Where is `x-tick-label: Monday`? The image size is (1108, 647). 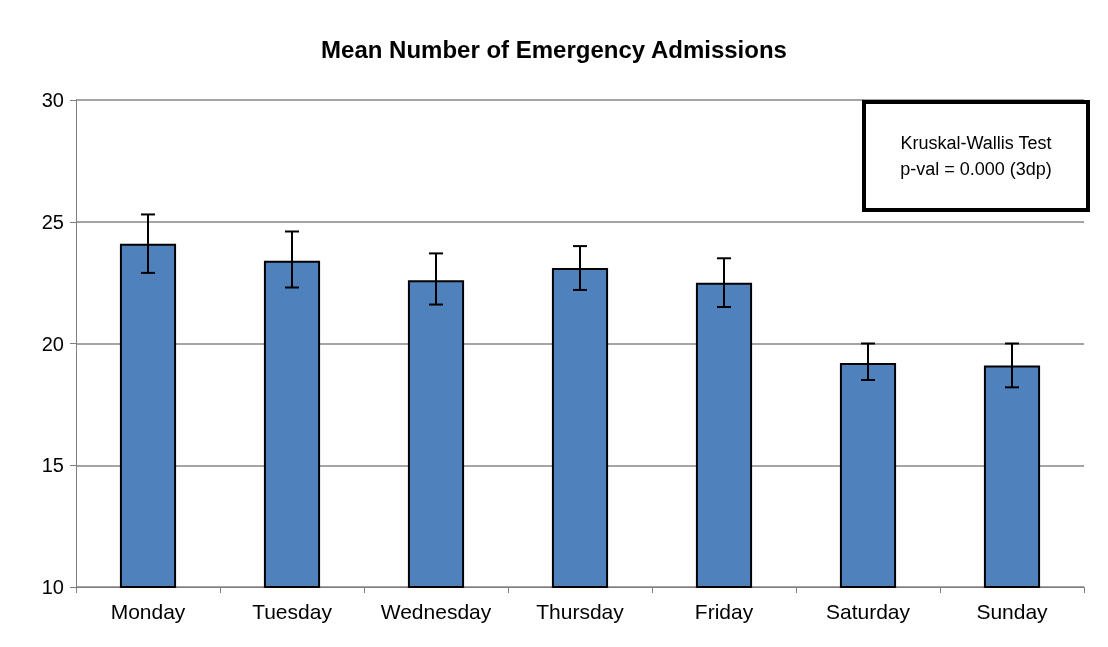 x-tick-label: Monday is located at coordinates (148, 611).